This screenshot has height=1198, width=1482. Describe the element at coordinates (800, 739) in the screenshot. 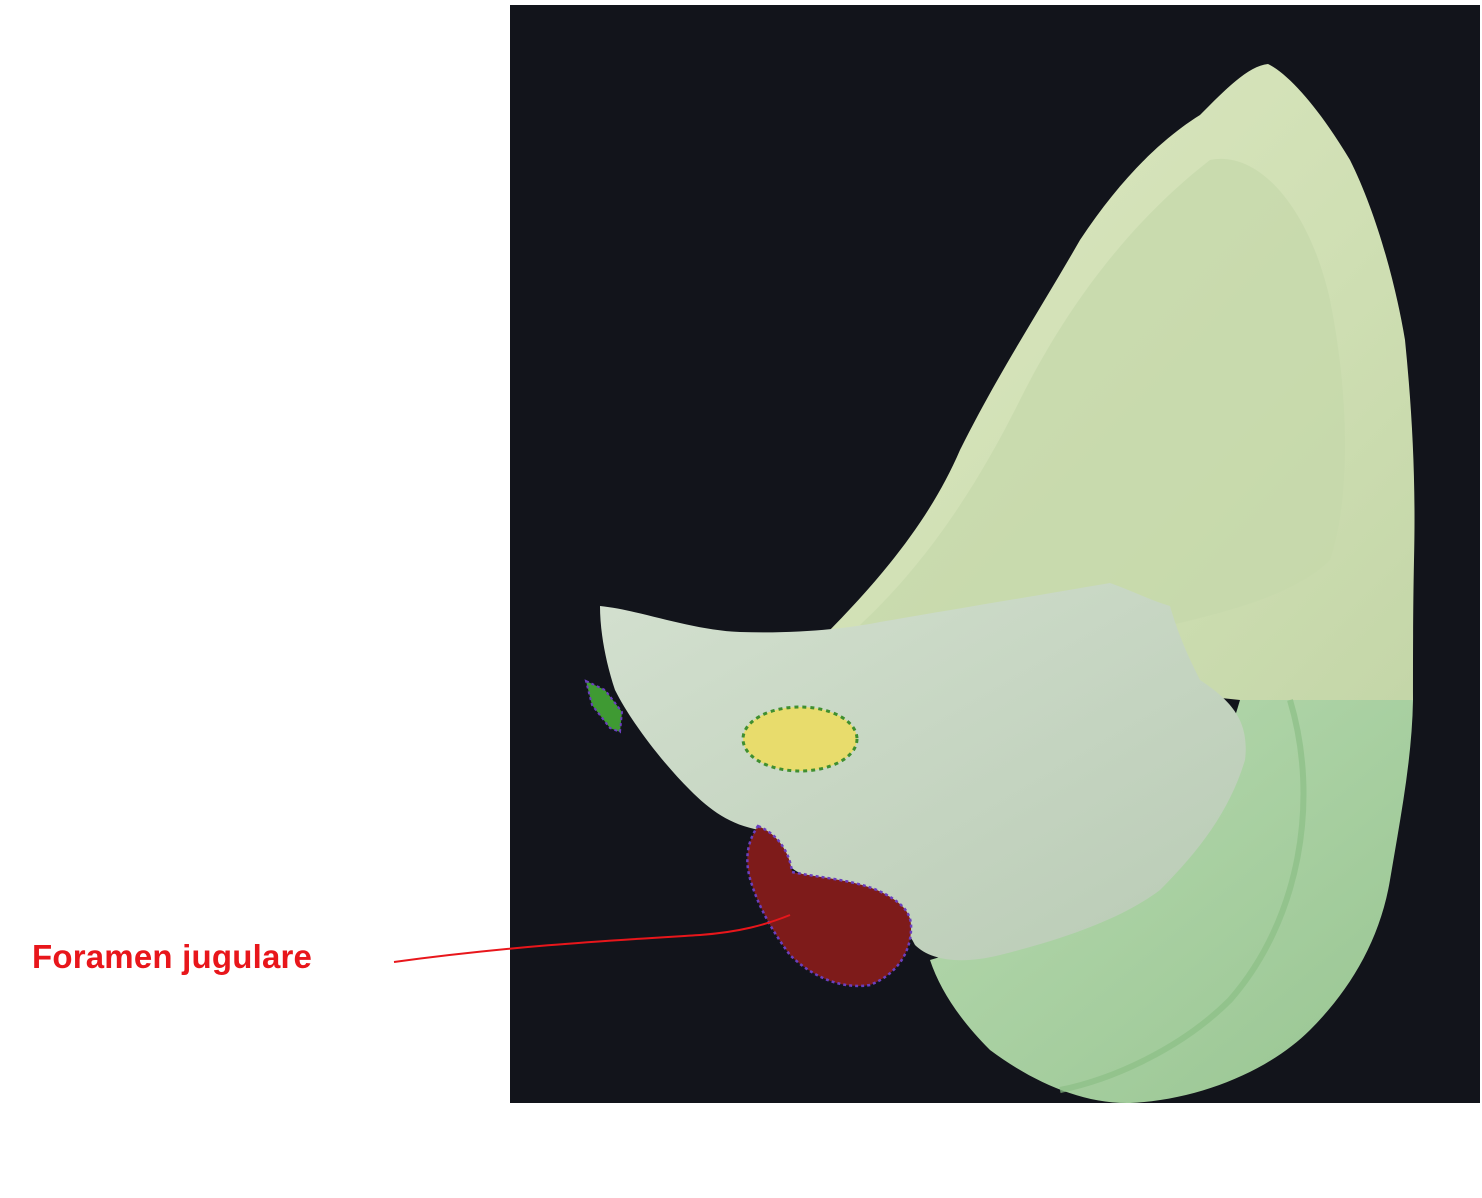

I see `highlight-yellow-opening` at that location.